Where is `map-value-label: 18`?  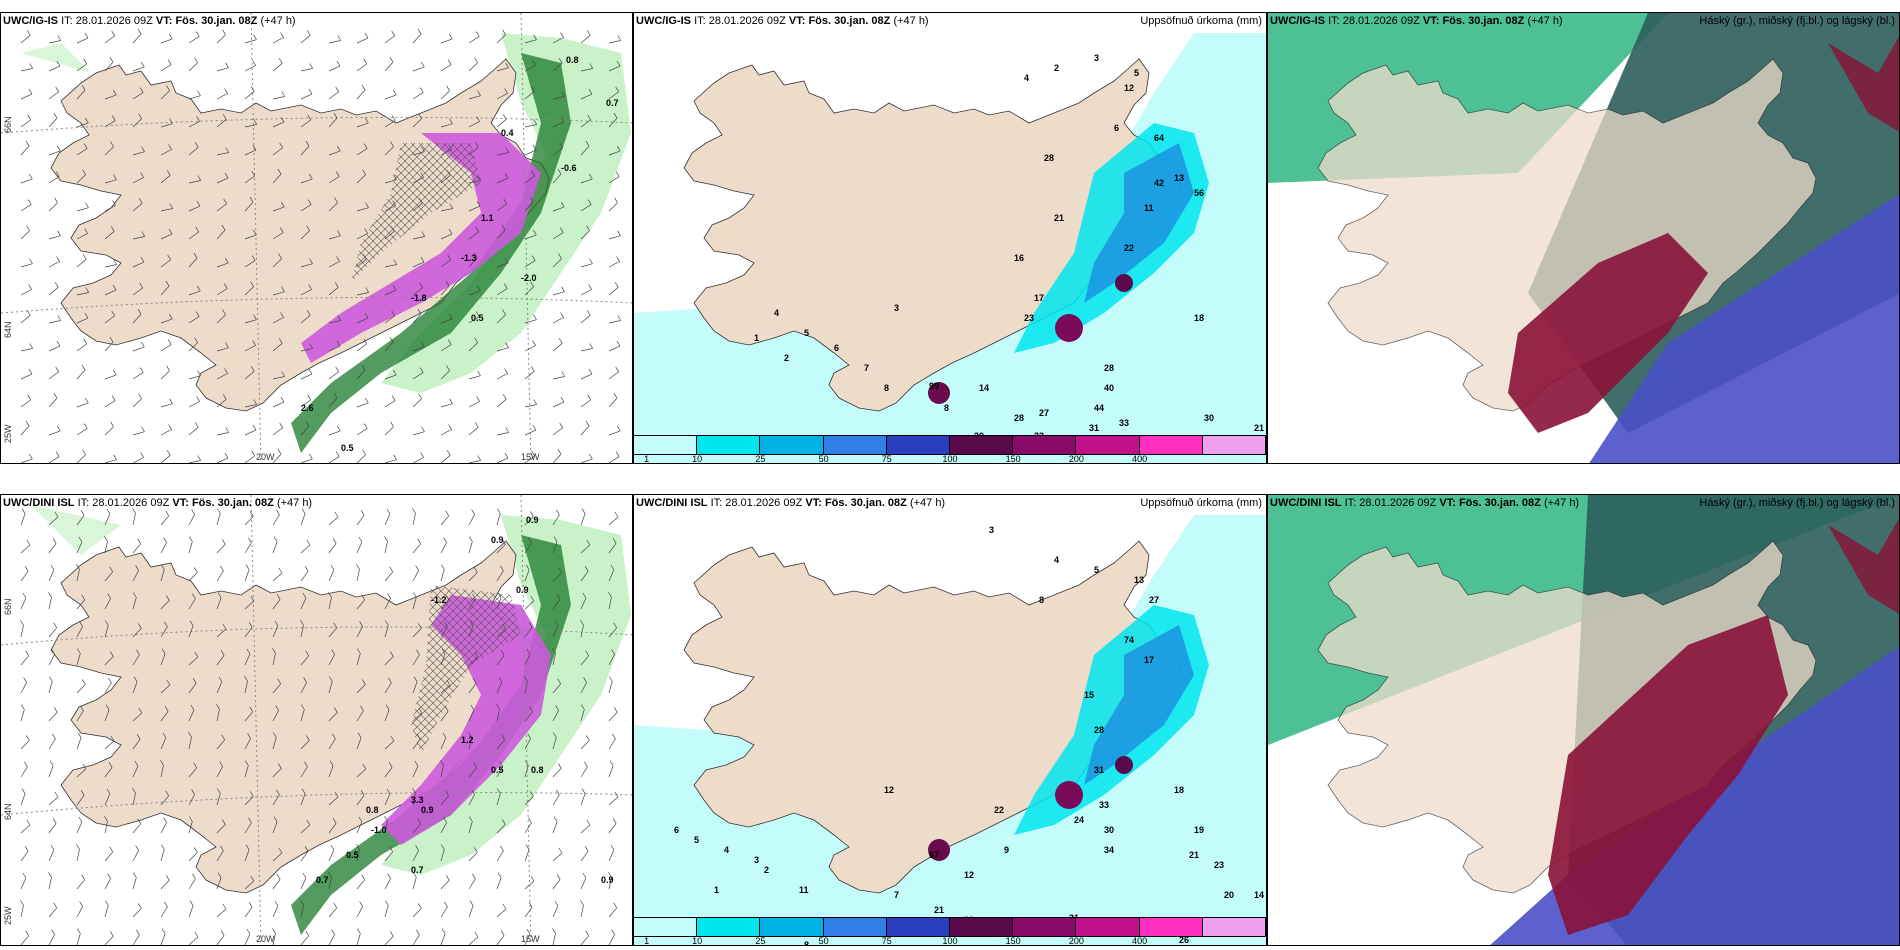
map-value-label: 18 is located at coordinates (1179, 790).